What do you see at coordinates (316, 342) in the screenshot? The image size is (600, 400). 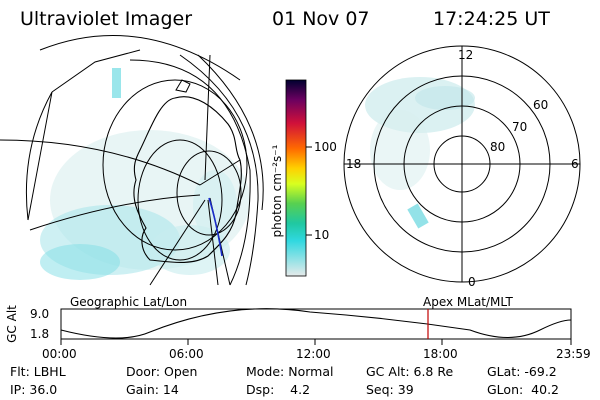 I see `timeline-ticks` at bounding box center [316, 342].